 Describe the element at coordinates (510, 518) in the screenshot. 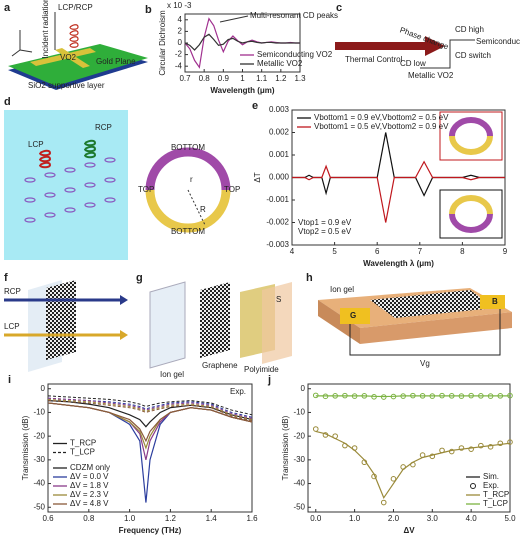

I see `x-tick-label: 5.0` at that location.